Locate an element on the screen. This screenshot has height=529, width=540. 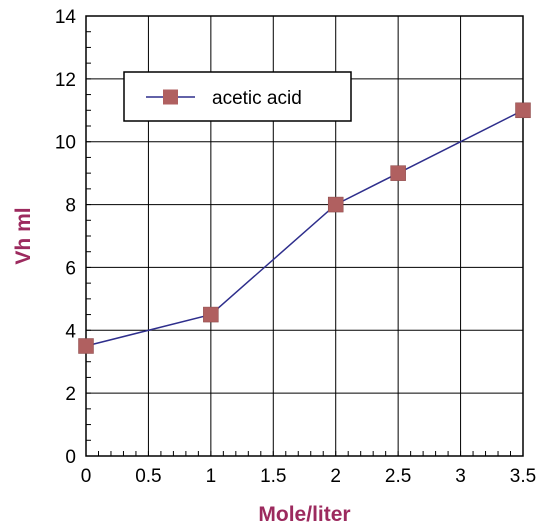
x-tick-label: 2.5 is located at coordinates (398, 476).